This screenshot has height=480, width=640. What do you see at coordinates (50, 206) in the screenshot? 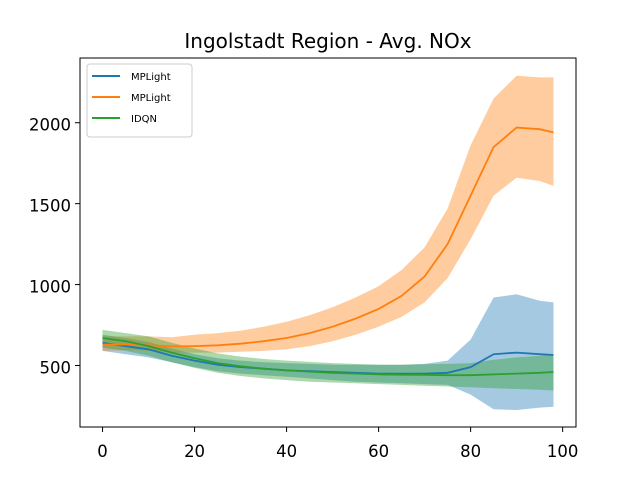
I see `y-tick-label: 1500` at bounding box center [50, 206].